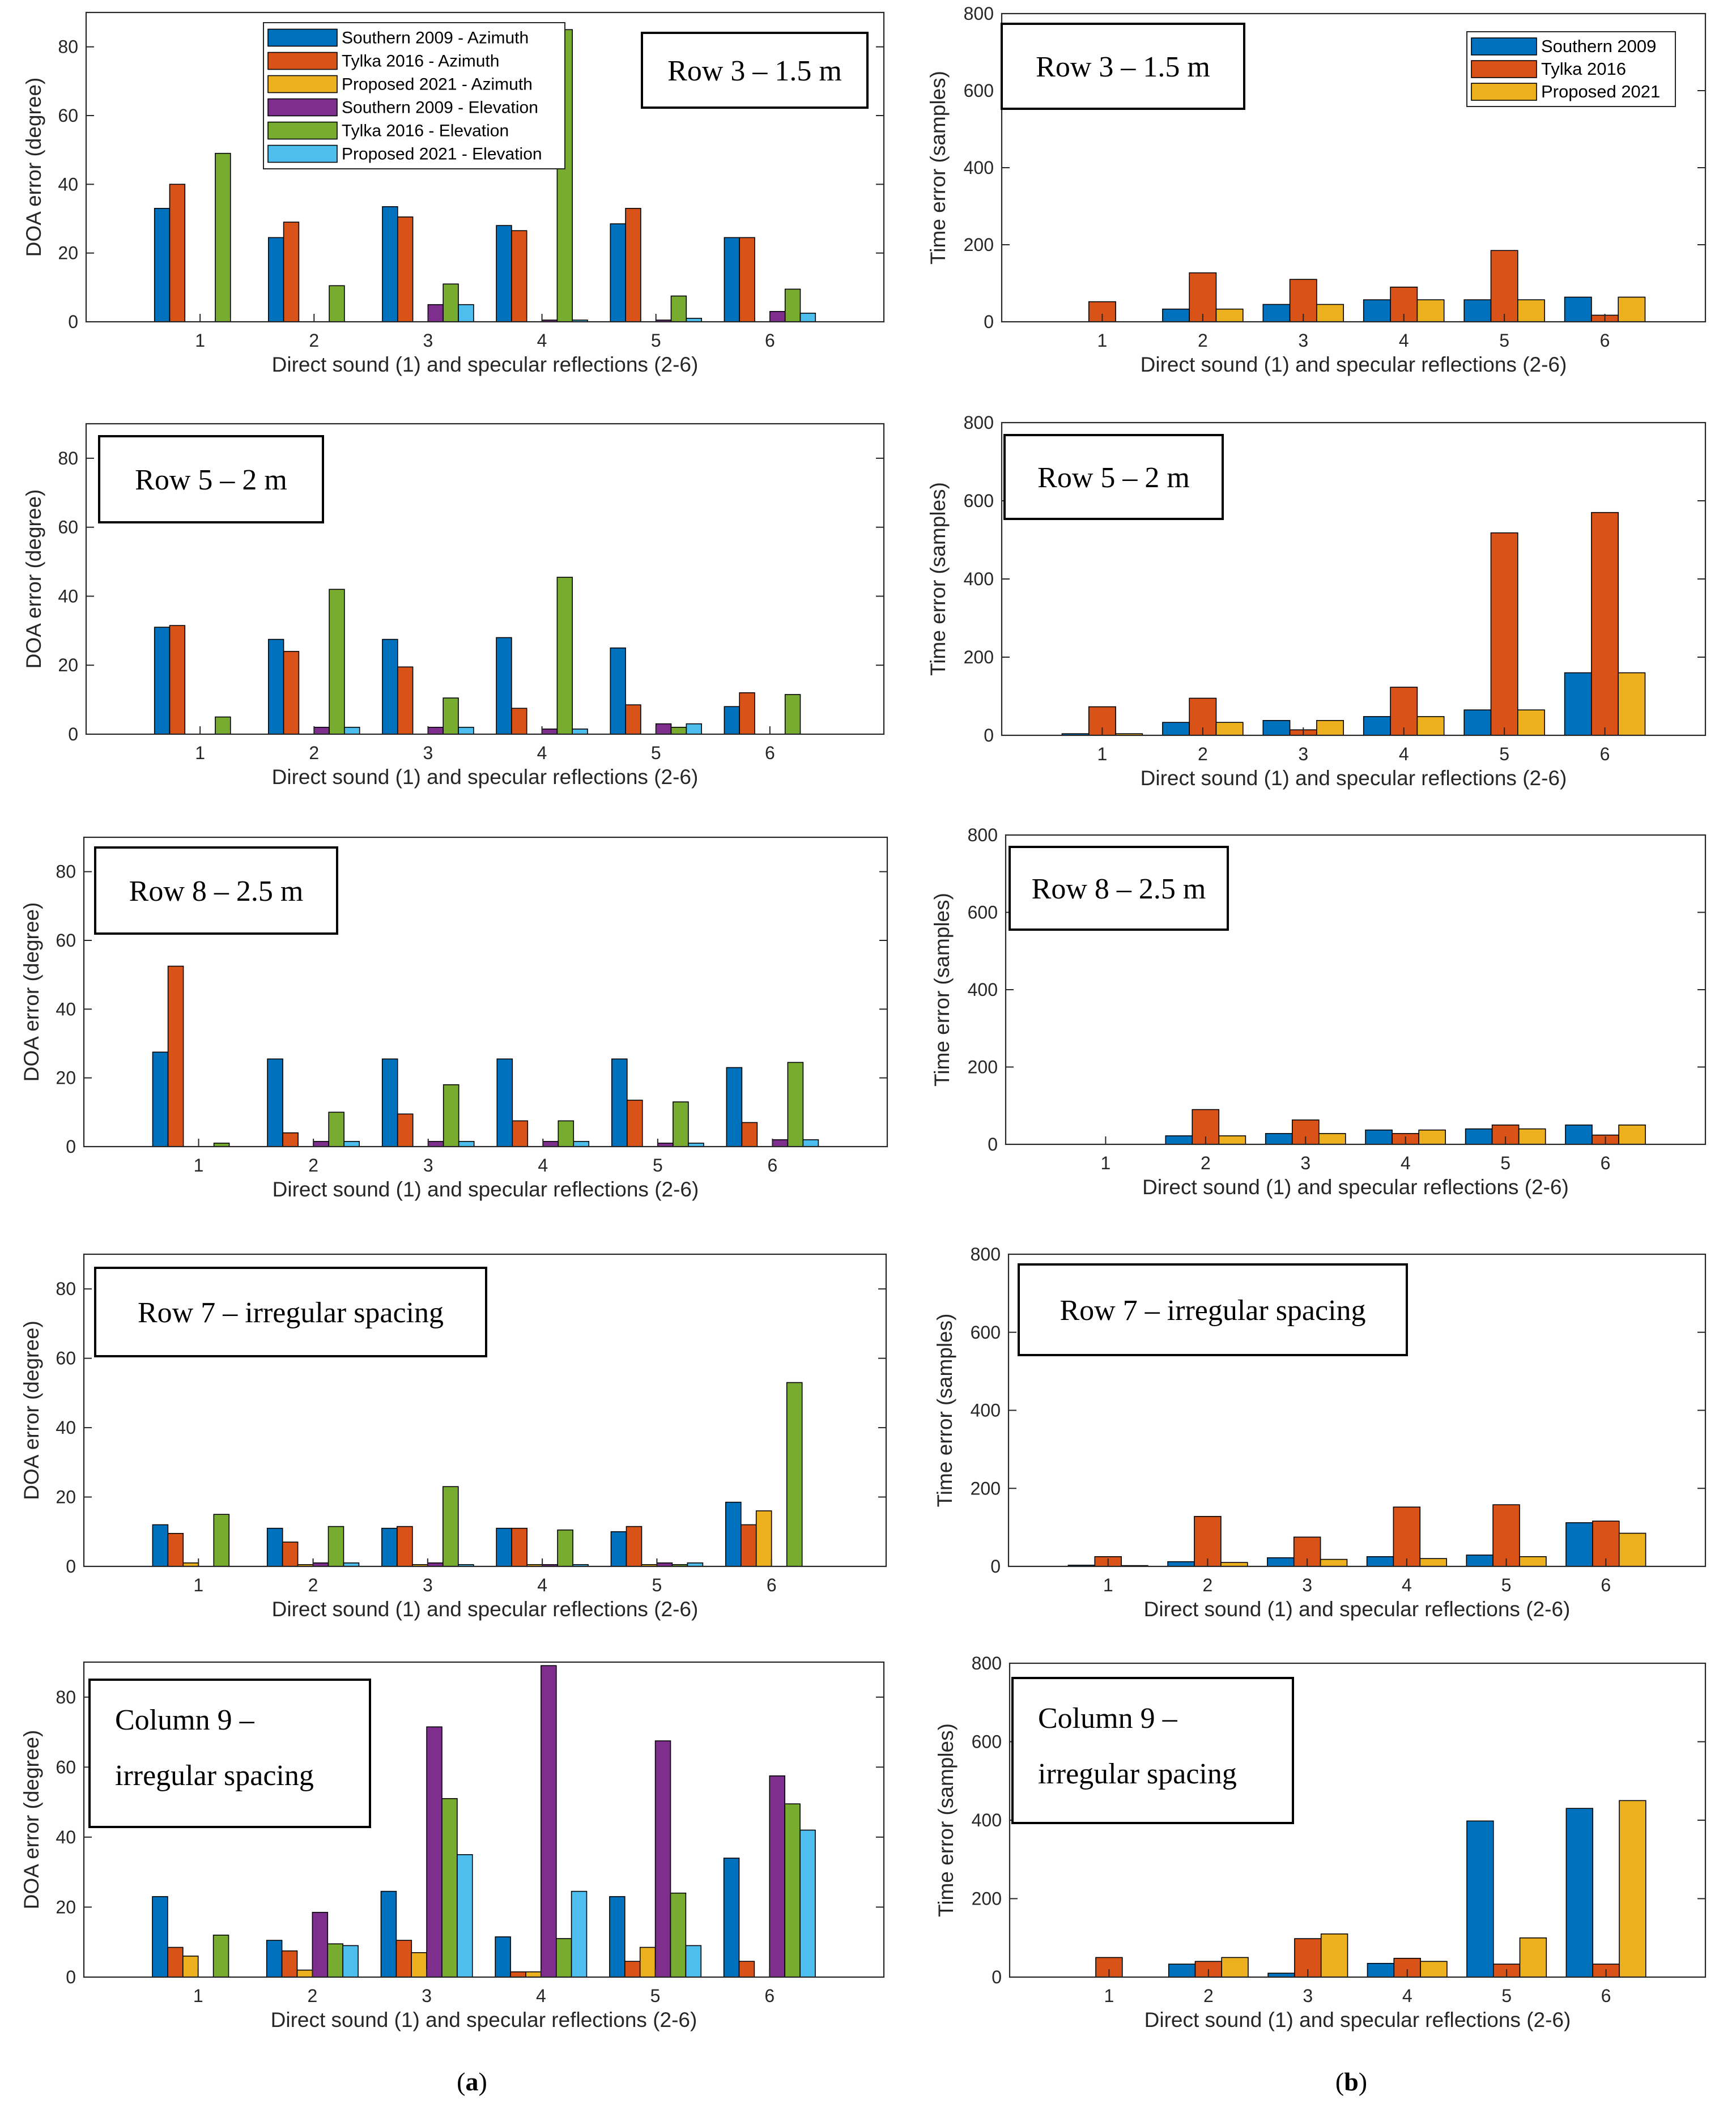 The image size is (1736, 2104). What do you see at coordinates (987, 1820) in the screenshot?
I see `y-tick-label: 400` at bounding box center [987, 1820].